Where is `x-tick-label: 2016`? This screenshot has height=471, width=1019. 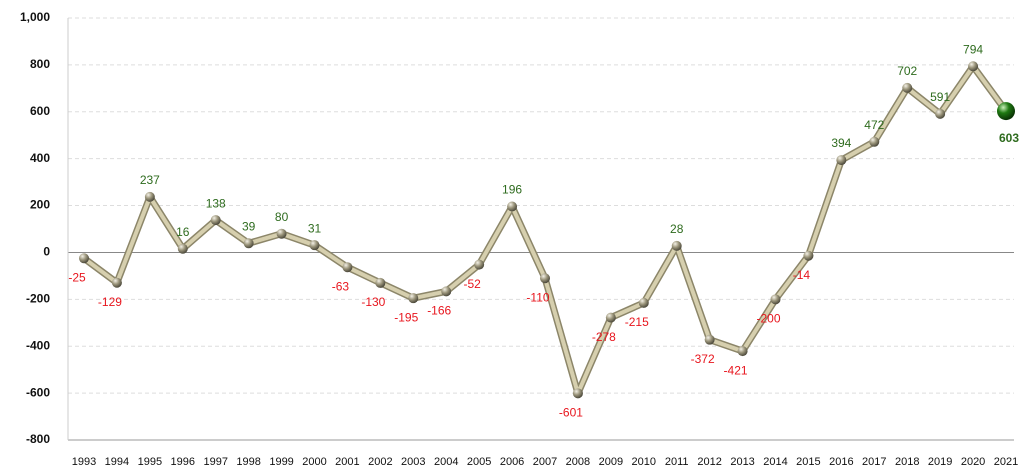 x-tick-label: 2016 is located at coordinates (841, 462).